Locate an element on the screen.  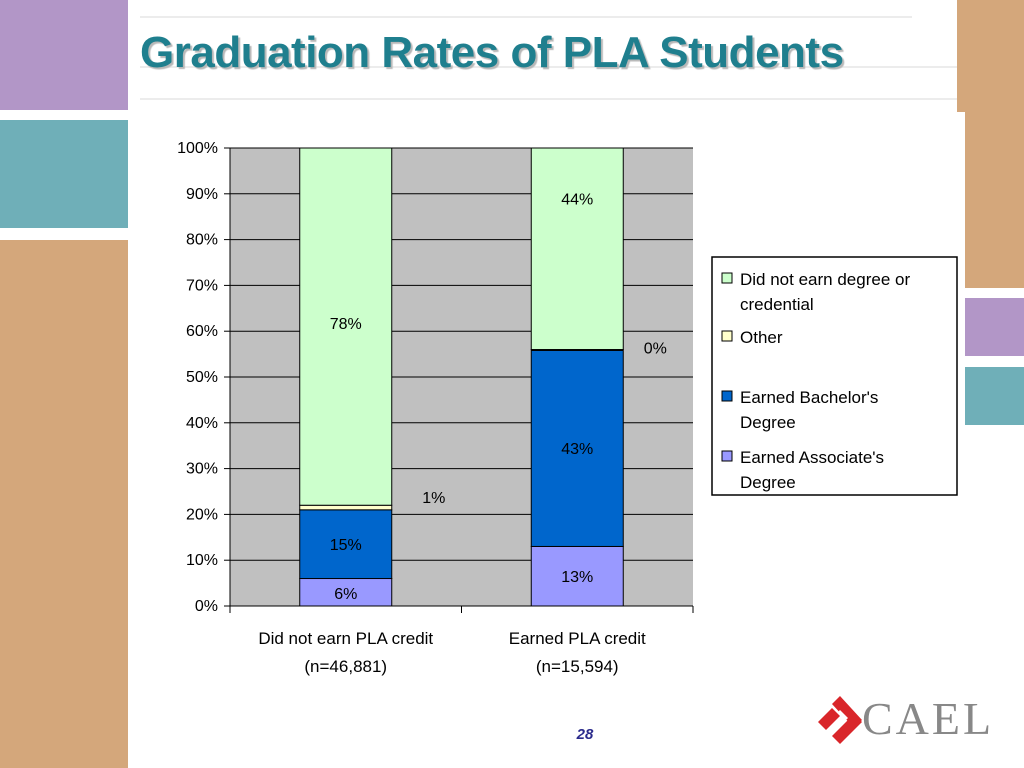
legend-label: Did not earn degree or is located at coordinates (825, 279).